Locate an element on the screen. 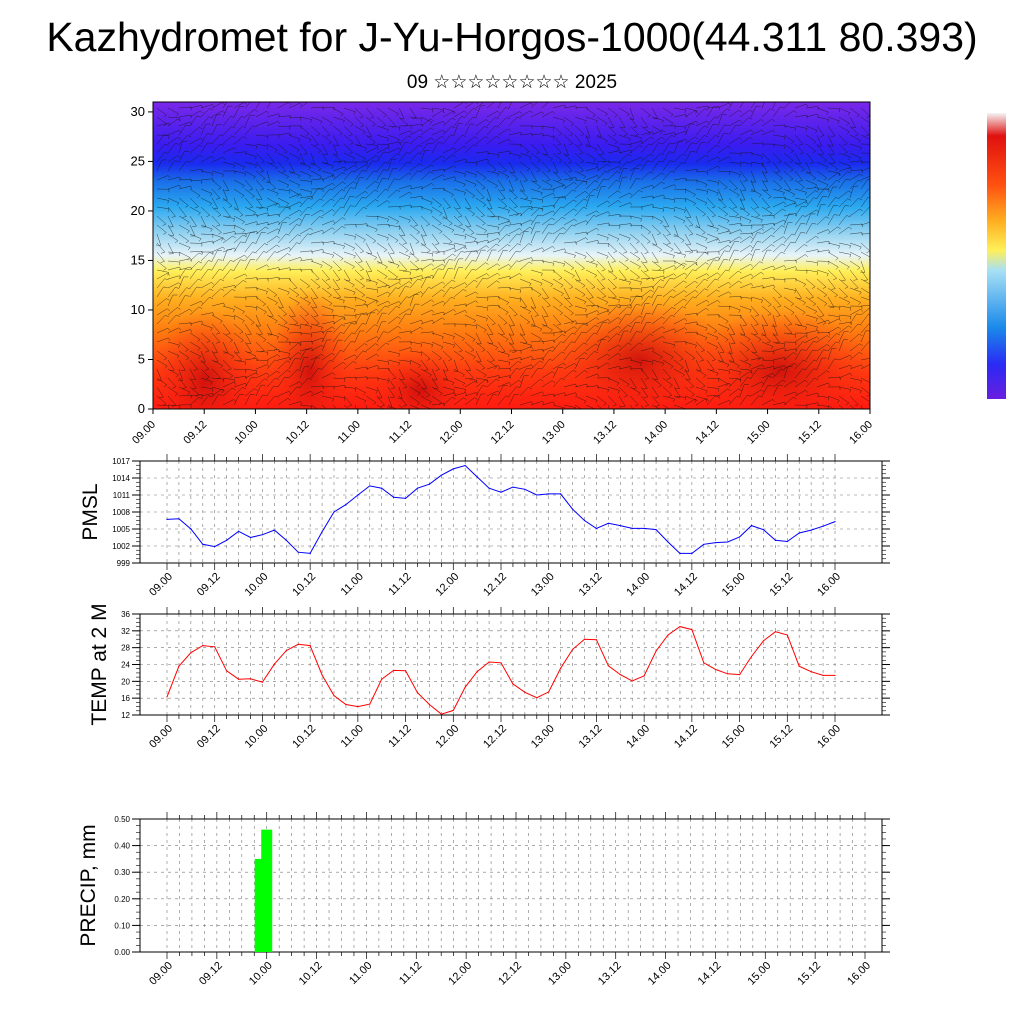 This screenshot has width=1024, height=1024. heatmap-warm-cores is located at coordinates (511, 349).